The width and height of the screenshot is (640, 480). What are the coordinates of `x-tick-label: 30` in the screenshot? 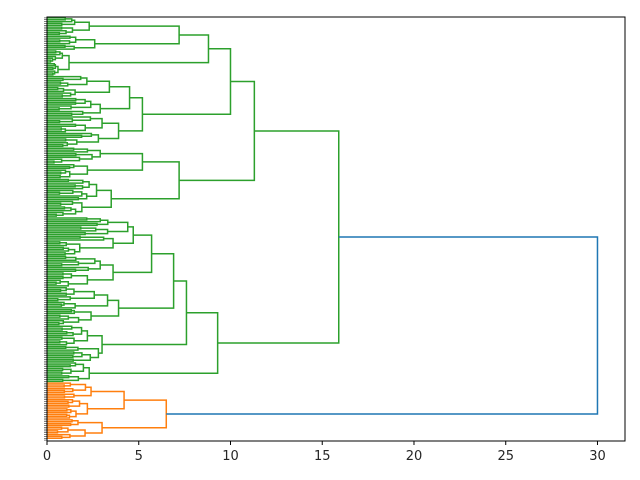 It's located at (597, 456).